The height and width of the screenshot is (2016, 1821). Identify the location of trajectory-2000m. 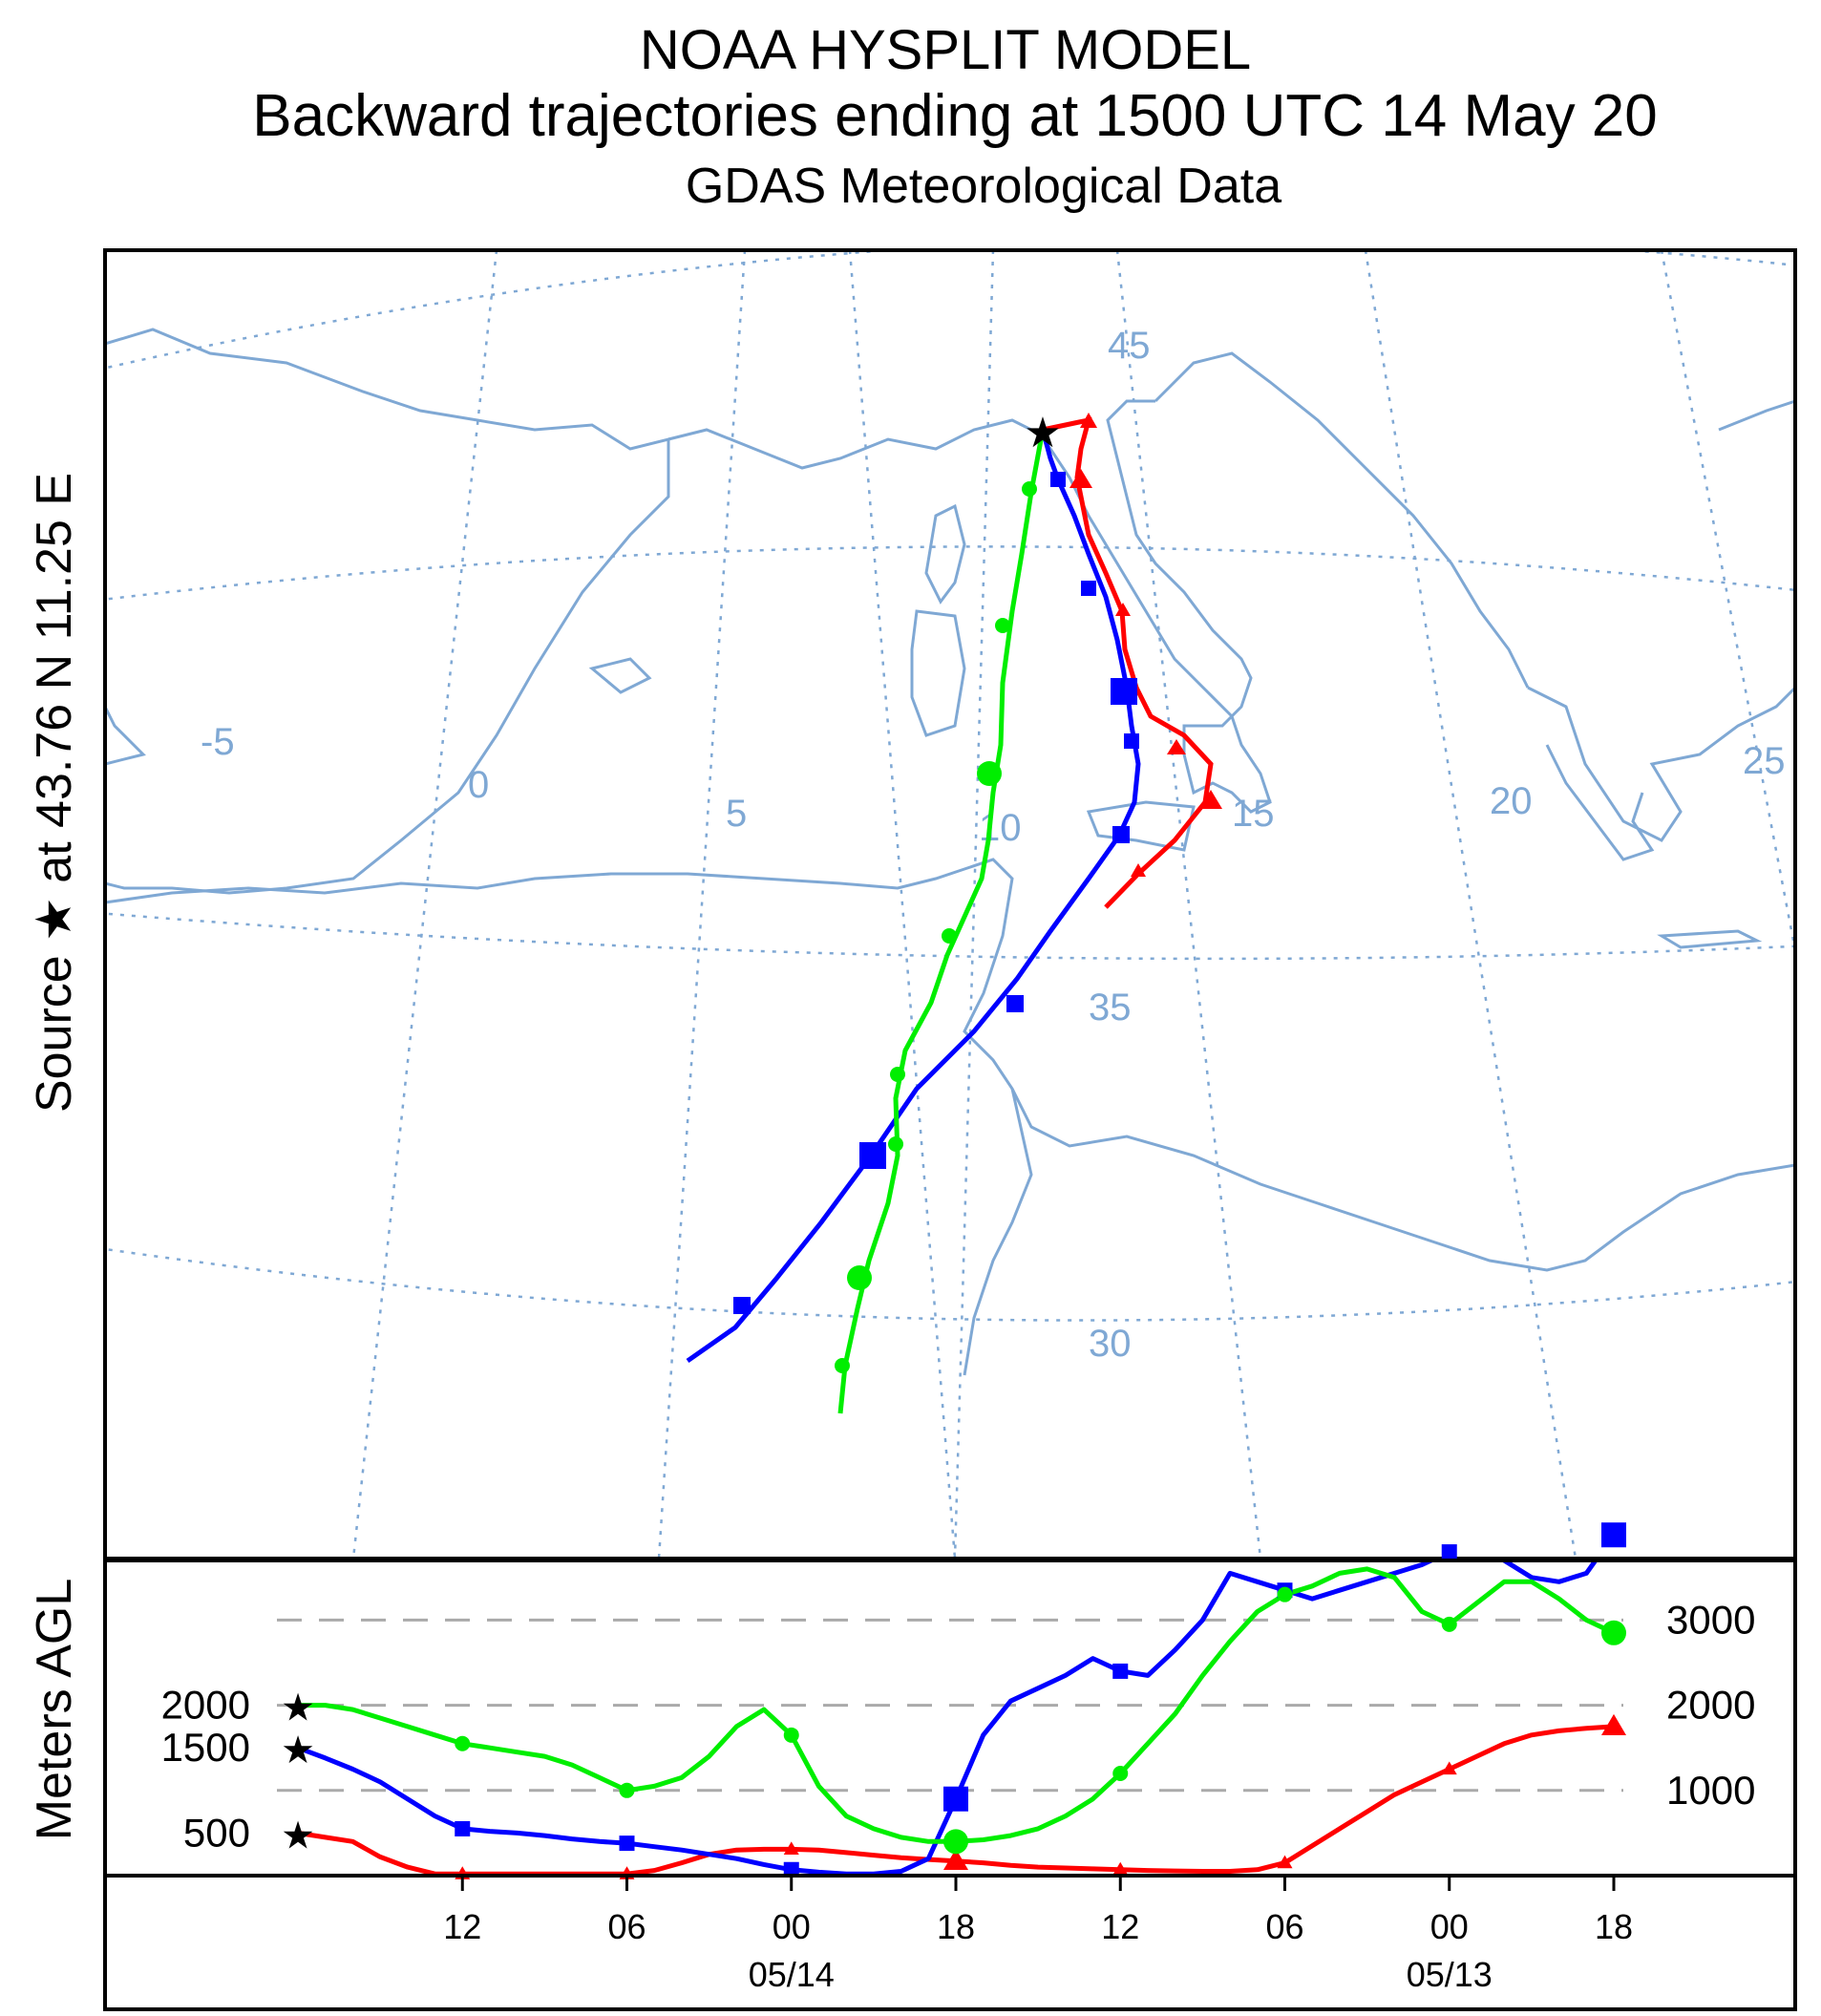
(941, 921).